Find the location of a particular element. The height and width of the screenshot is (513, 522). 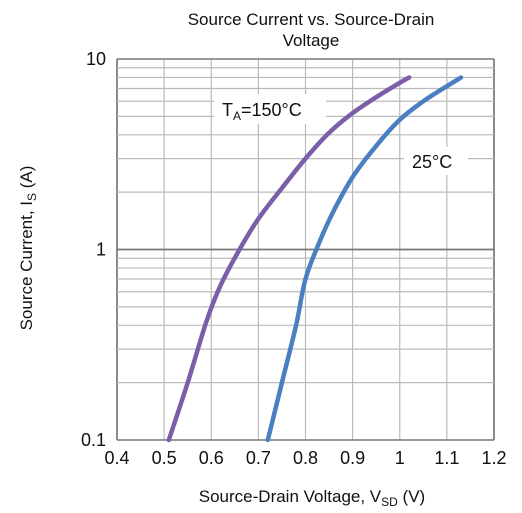

series-label-150c: TA=150°C is located at coordinates (262, 111).